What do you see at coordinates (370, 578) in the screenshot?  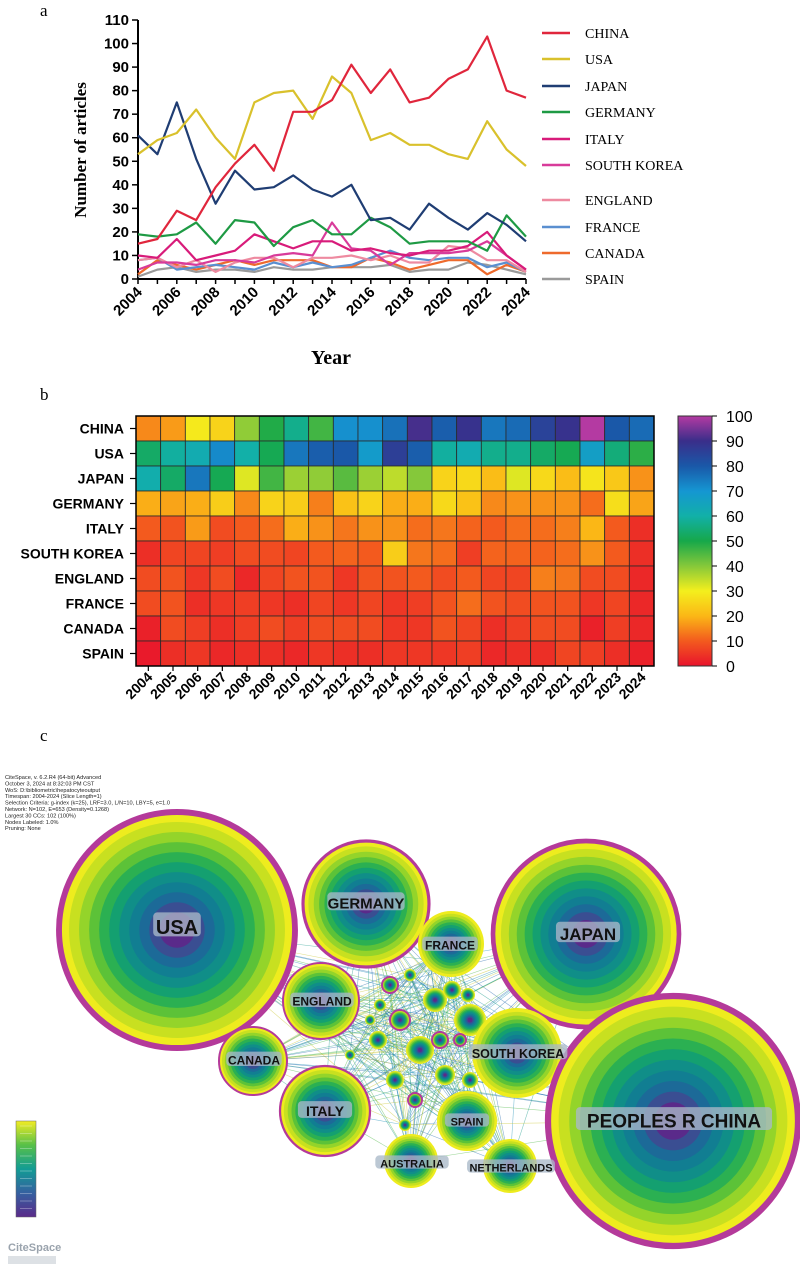 I see `heat-cell-england-2013` at bounding box center [370, 578].